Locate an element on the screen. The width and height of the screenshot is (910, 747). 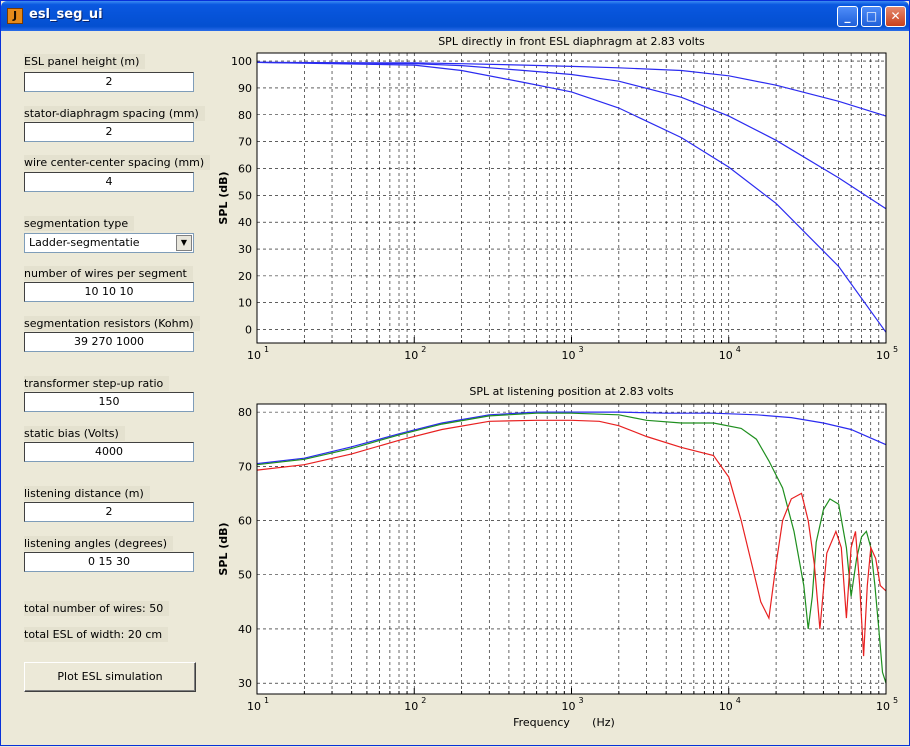
matlab-icon: J is located at coordinates (15, 16).